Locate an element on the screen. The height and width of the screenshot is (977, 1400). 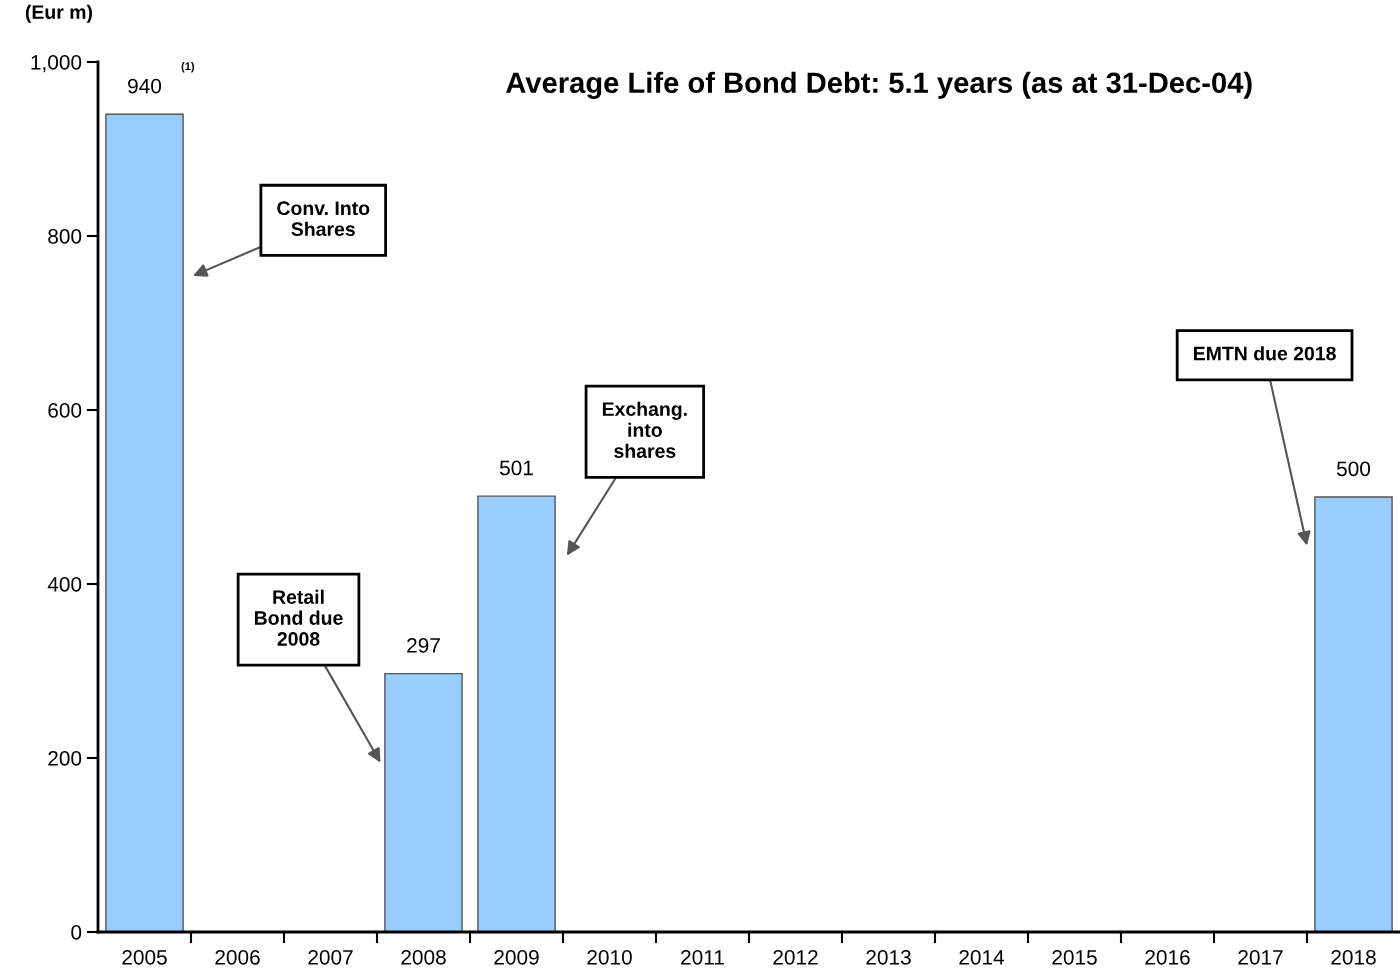
x-tick-label: 2009 is located at coordinates (516, 957).